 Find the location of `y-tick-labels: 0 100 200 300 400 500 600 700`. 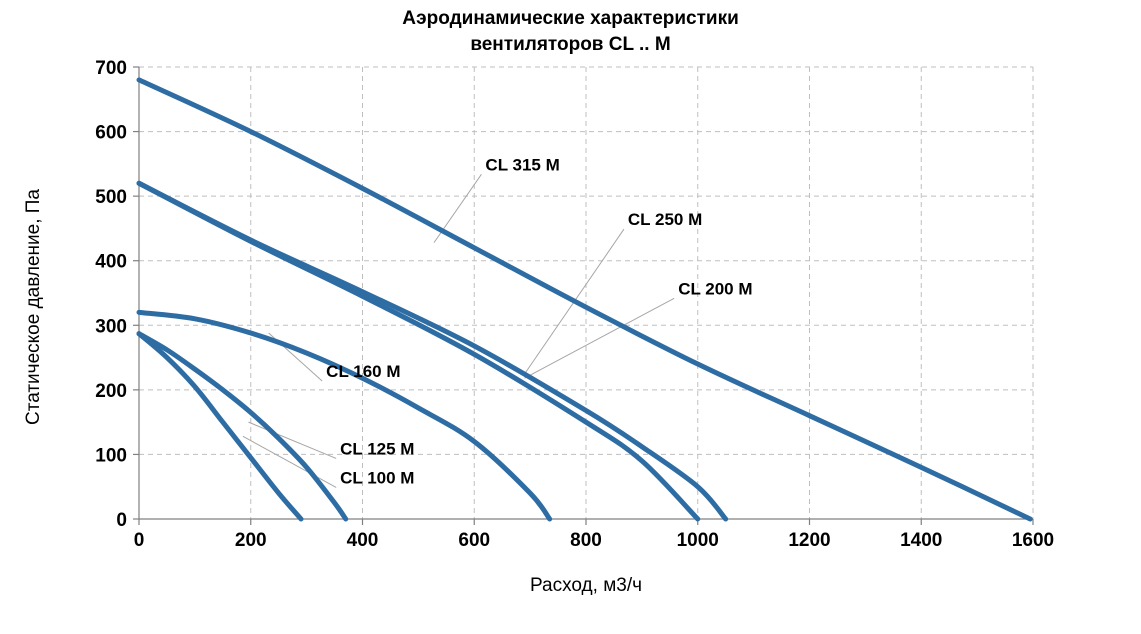

y-tick-labels: 0 100 200 300 400 500 600 700 is located at coordinates (111, 294).